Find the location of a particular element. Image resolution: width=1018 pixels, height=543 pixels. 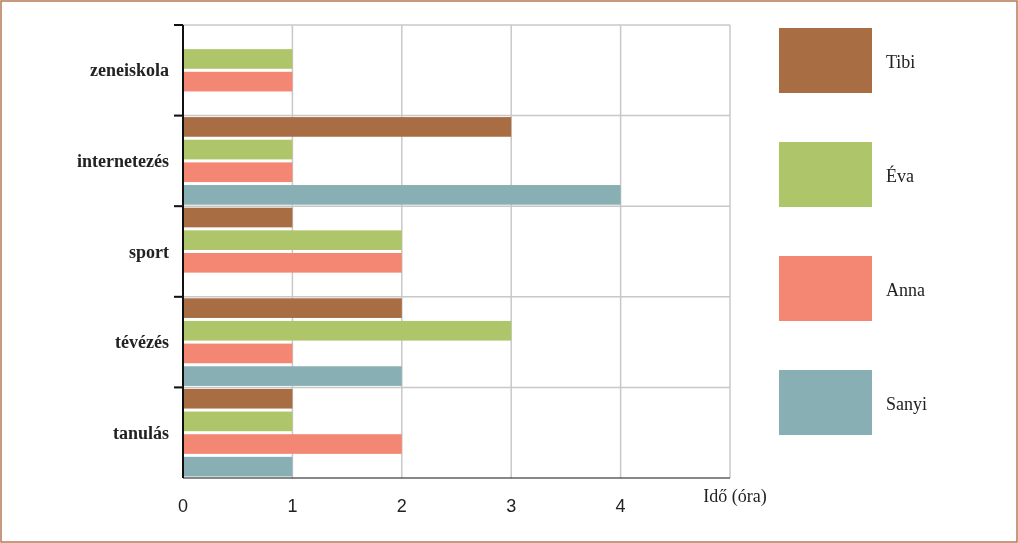

y-tick-label: zeneiskola is located at coordinates (129, 70).